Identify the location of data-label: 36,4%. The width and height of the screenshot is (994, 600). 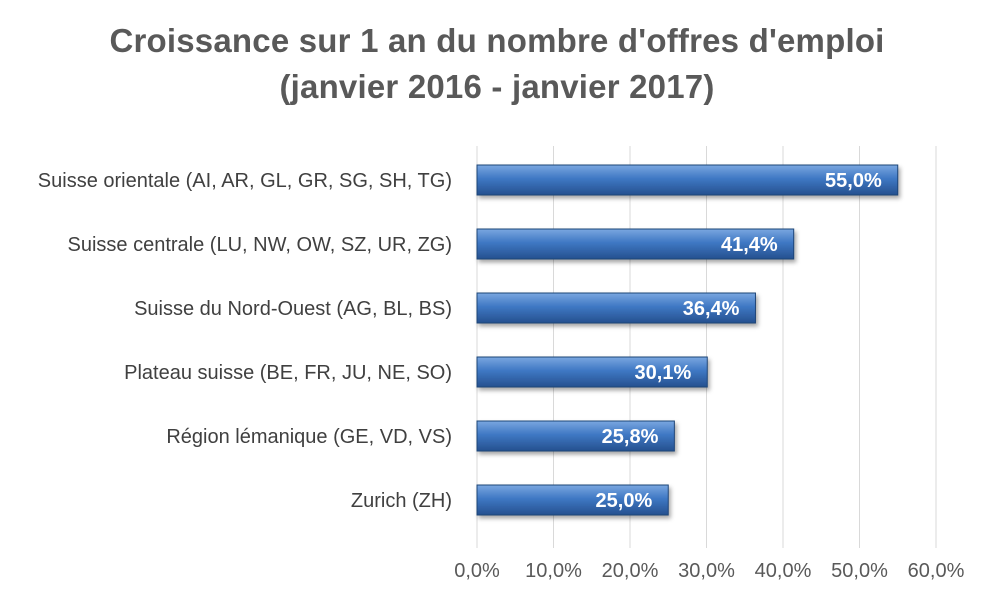
(711, 309).